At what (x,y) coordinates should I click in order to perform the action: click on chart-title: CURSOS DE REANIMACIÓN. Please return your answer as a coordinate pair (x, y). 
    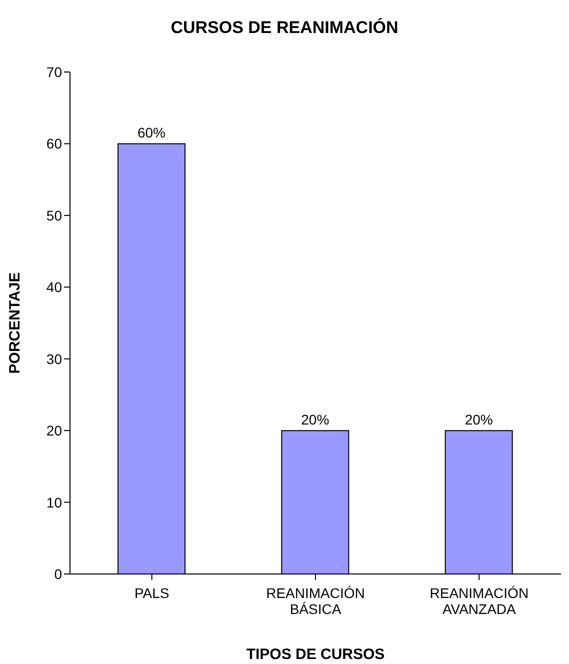
    Looking at the image, I should click on (285, 28).